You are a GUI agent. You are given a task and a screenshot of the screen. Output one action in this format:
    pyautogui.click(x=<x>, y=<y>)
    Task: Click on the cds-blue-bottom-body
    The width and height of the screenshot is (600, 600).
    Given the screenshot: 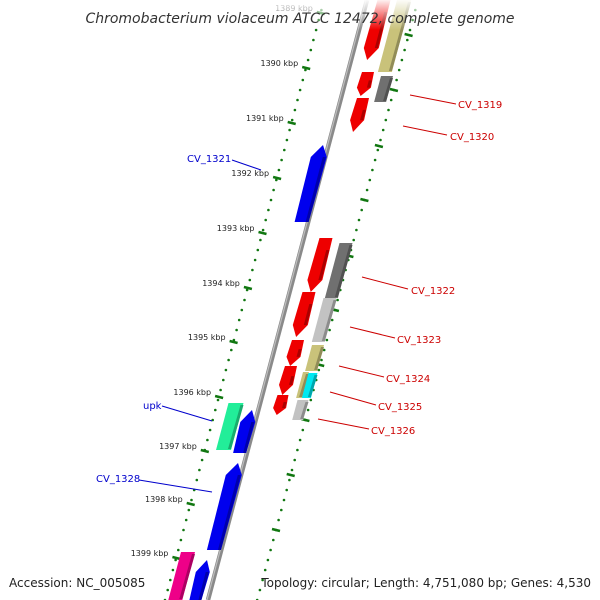 What is the action you would take?
    pyautogui.click(x=199, y=580)
    